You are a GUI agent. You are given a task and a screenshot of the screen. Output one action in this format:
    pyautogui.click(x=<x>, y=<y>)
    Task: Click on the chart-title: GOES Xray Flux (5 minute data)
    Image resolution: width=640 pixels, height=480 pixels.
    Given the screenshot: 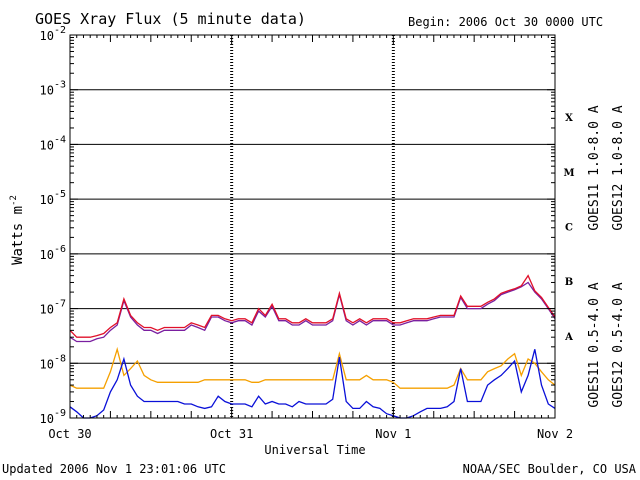 What is the action you would take?
    pyautogui.click(x=170, y=19)
    